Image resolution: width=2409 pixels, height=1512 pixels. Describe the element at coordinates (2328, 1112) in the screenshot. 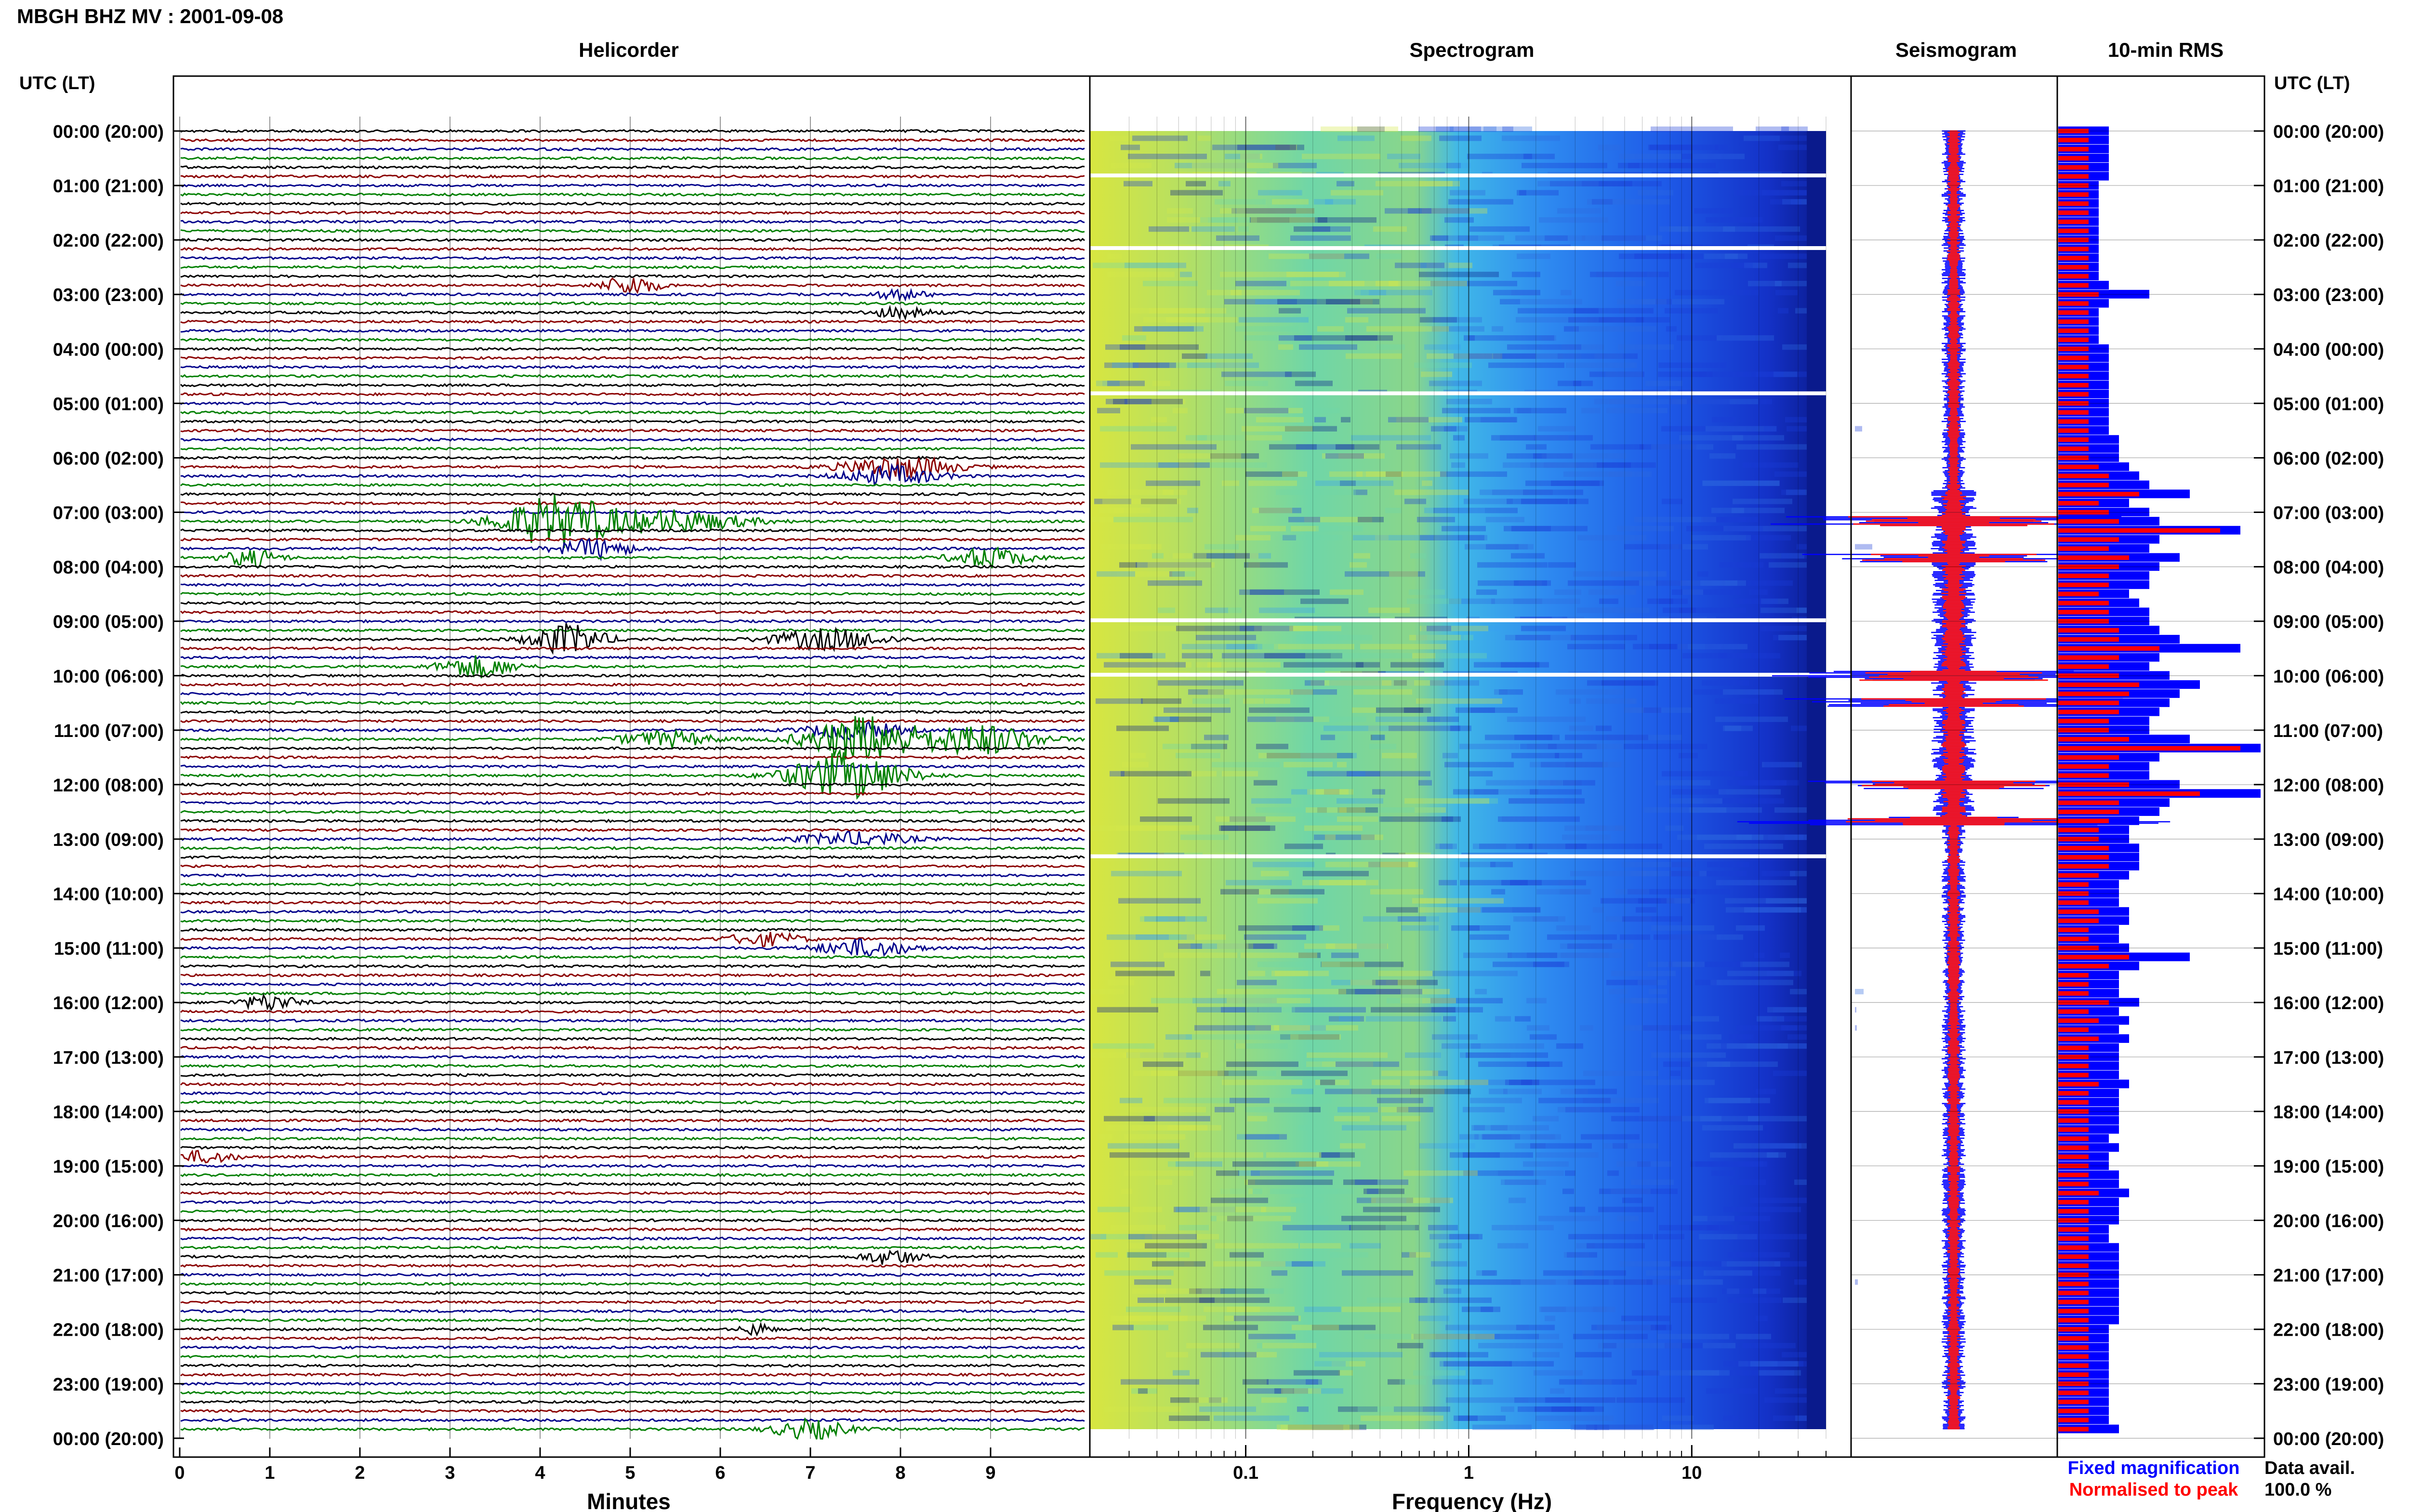

I see `time-label-right: 18:00 (14:00)` at that location.